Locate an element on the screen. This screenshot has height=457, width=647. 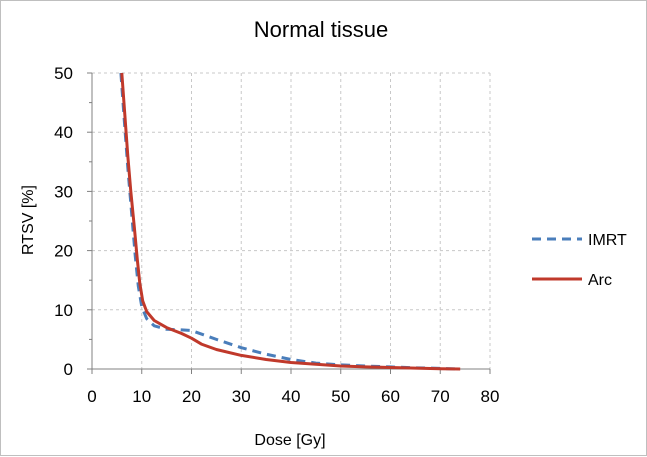
x-axis-label: Dose [Gy] is located at coordinates (289, 440).